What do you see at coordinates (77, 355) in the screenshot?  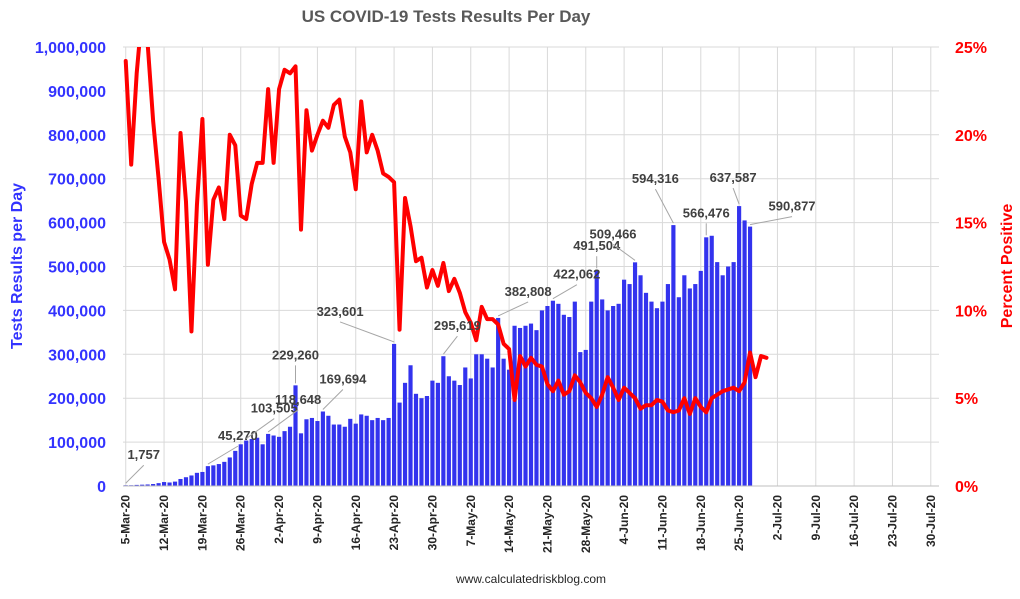 I see `y-tick-label-left: 300,000` at bounding box center [77, 355].